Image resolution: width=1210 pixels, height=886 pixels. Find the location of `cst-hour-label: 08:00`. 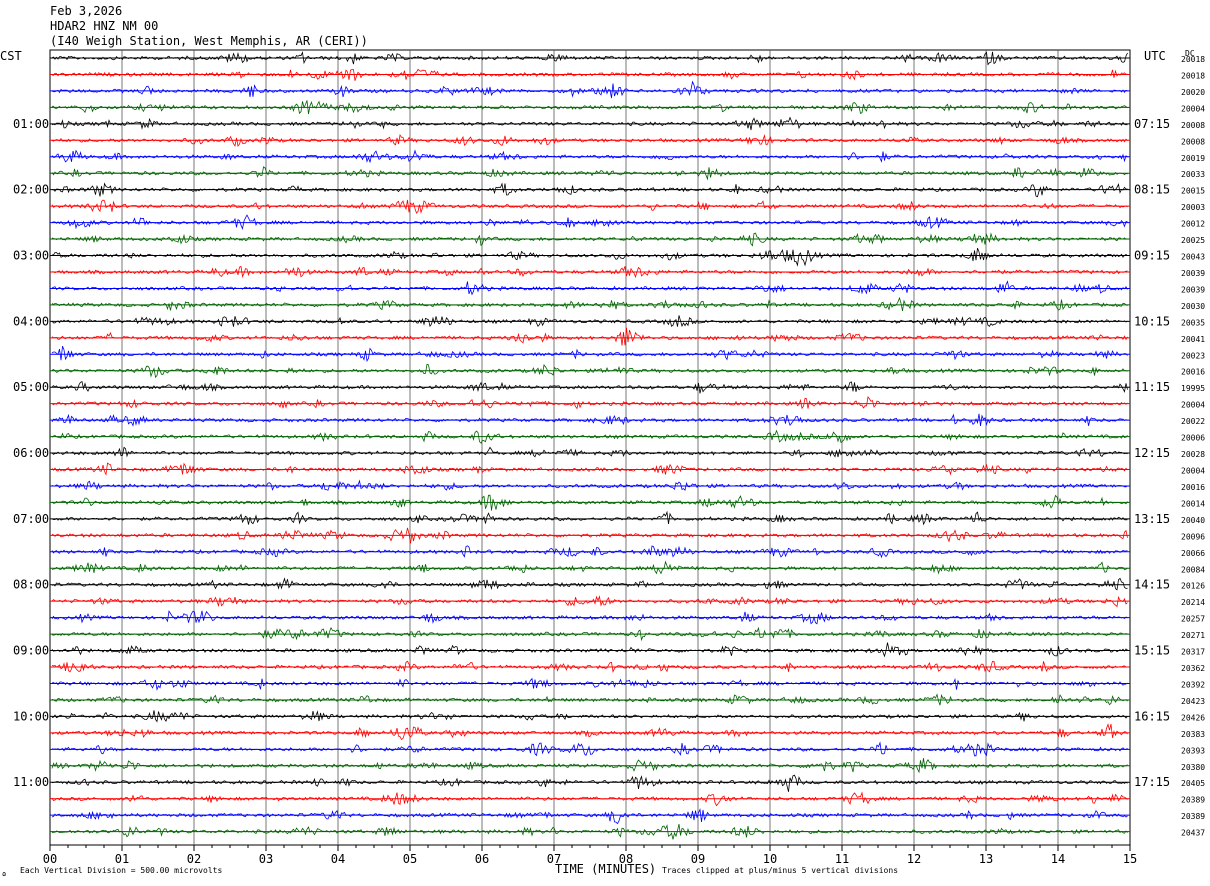

cst-hour-label: 08:00 is located at coordinates (31, 585).